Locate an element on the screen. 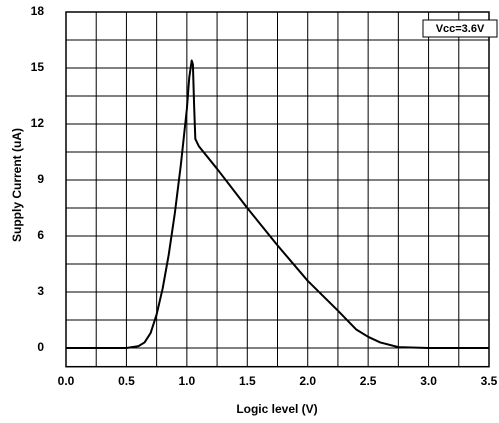 The height and width of the screenshot is (423, 499). x-tick-label: 1.5 is located at coordinates (247, 381).